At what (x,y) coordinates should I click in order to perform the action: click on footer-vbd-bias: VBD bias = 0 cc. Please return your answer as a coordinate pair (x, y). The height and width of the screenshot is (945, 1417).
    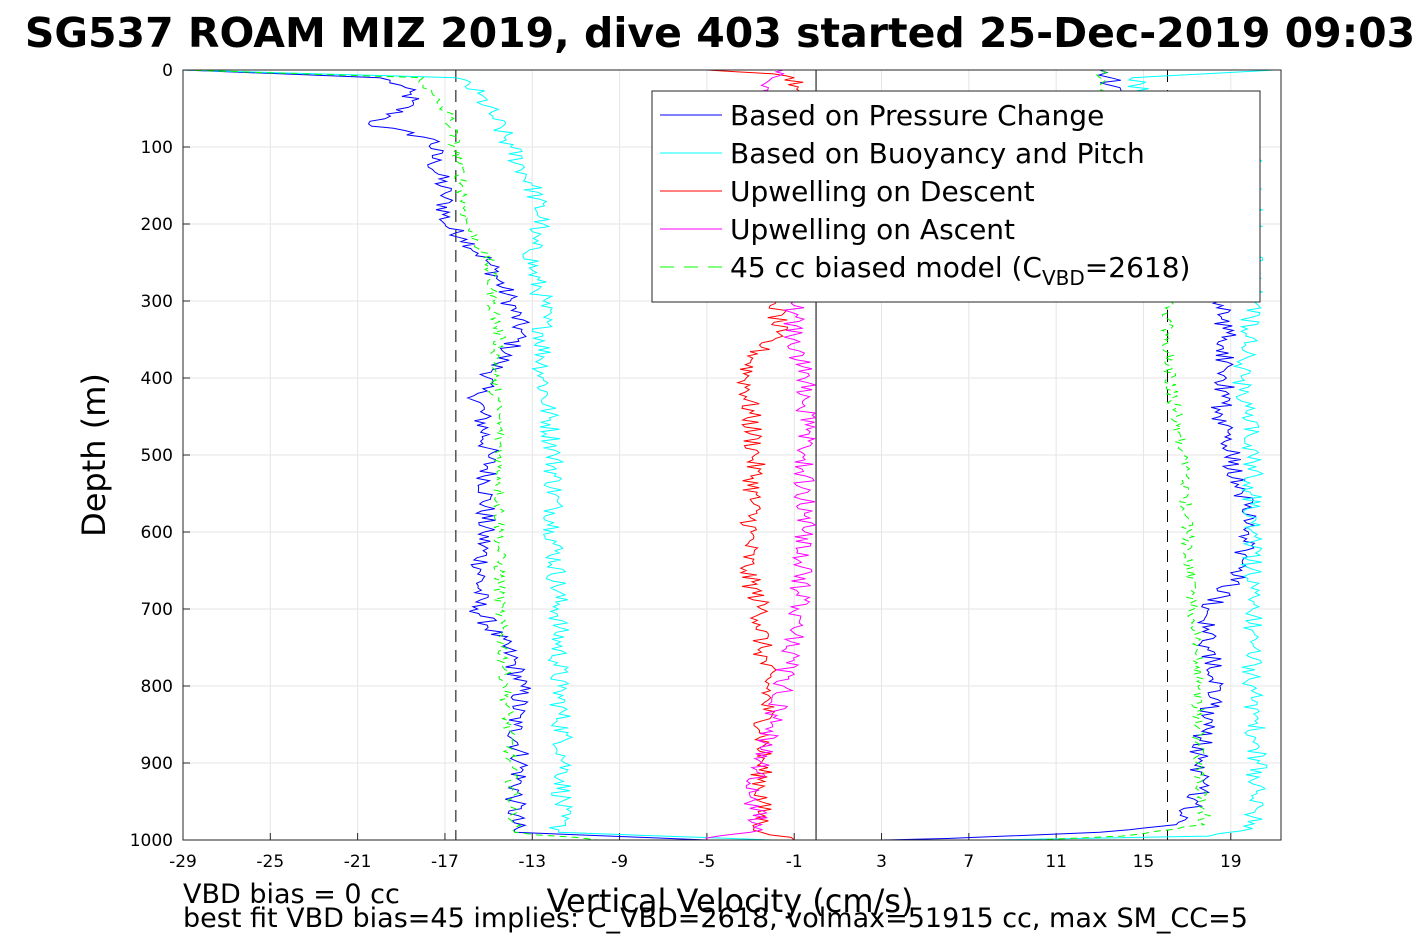
    Looking at the image, I should click on (291, 894).